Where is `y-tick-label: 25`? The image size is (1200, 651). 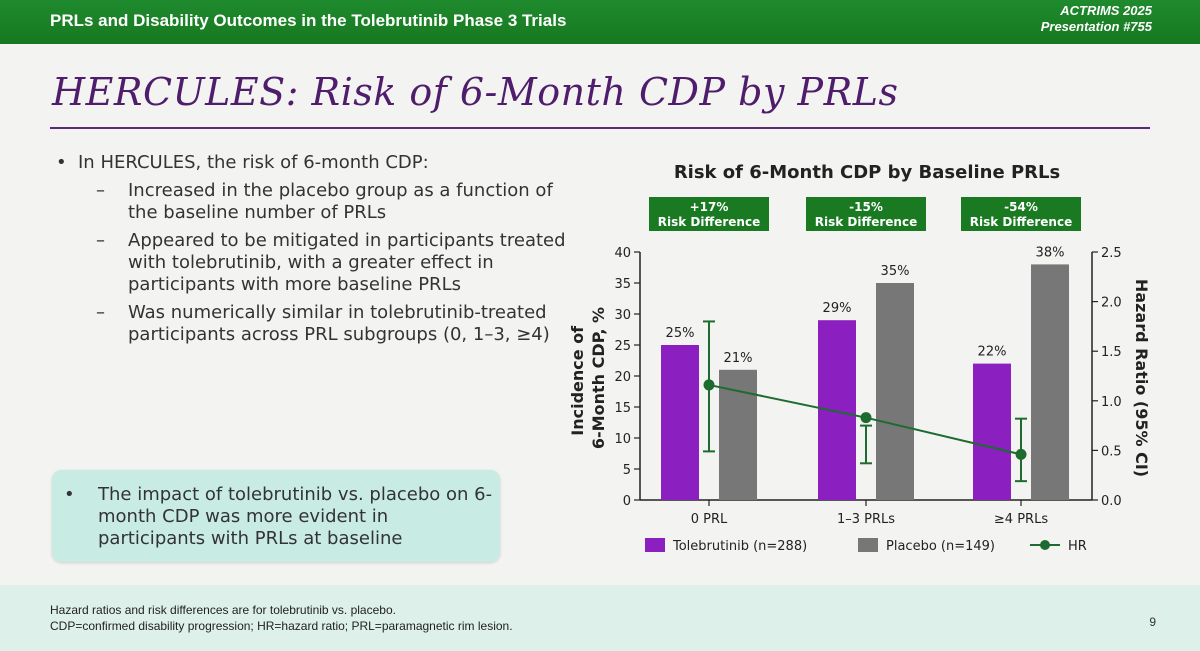 y-tick-label: 25 is located at coordinates (622, 346).